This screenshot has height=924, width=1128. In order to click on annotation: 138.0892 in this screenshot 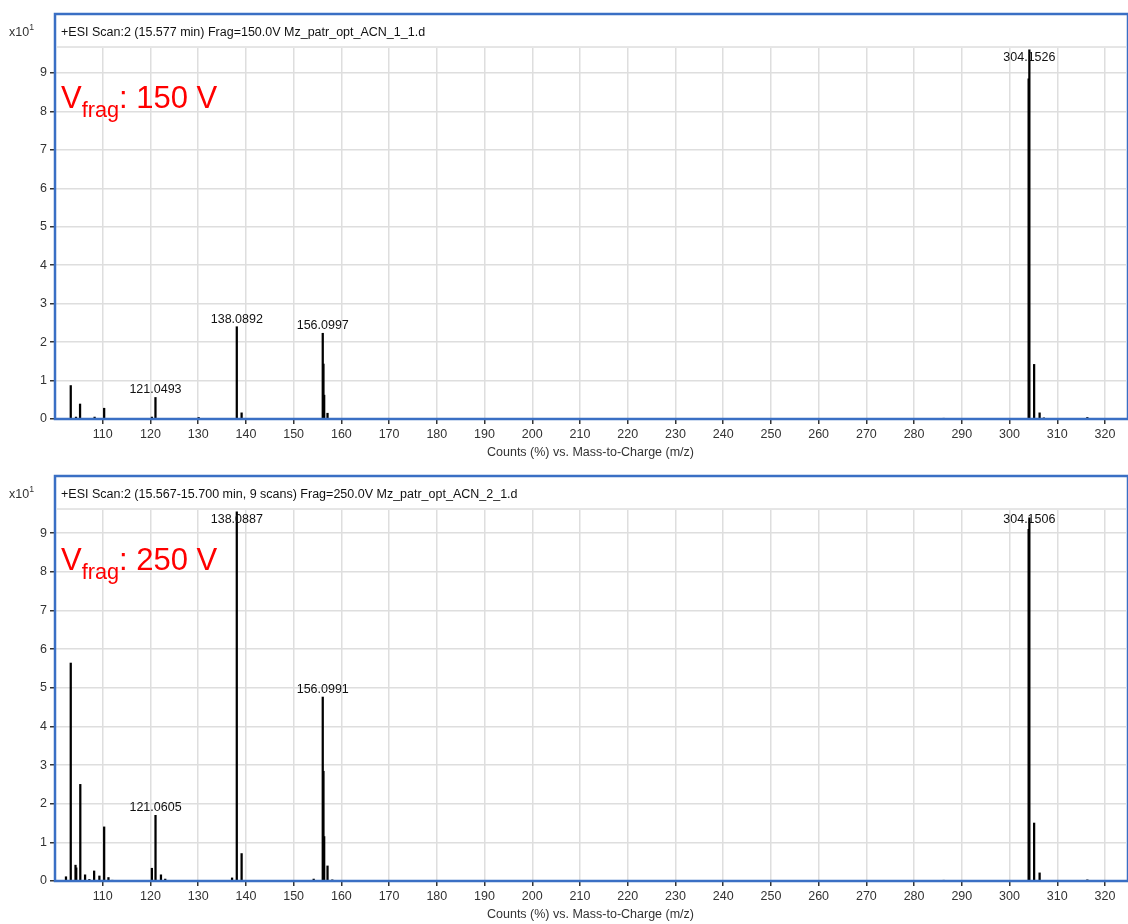, I will do `click(236, 318)`.